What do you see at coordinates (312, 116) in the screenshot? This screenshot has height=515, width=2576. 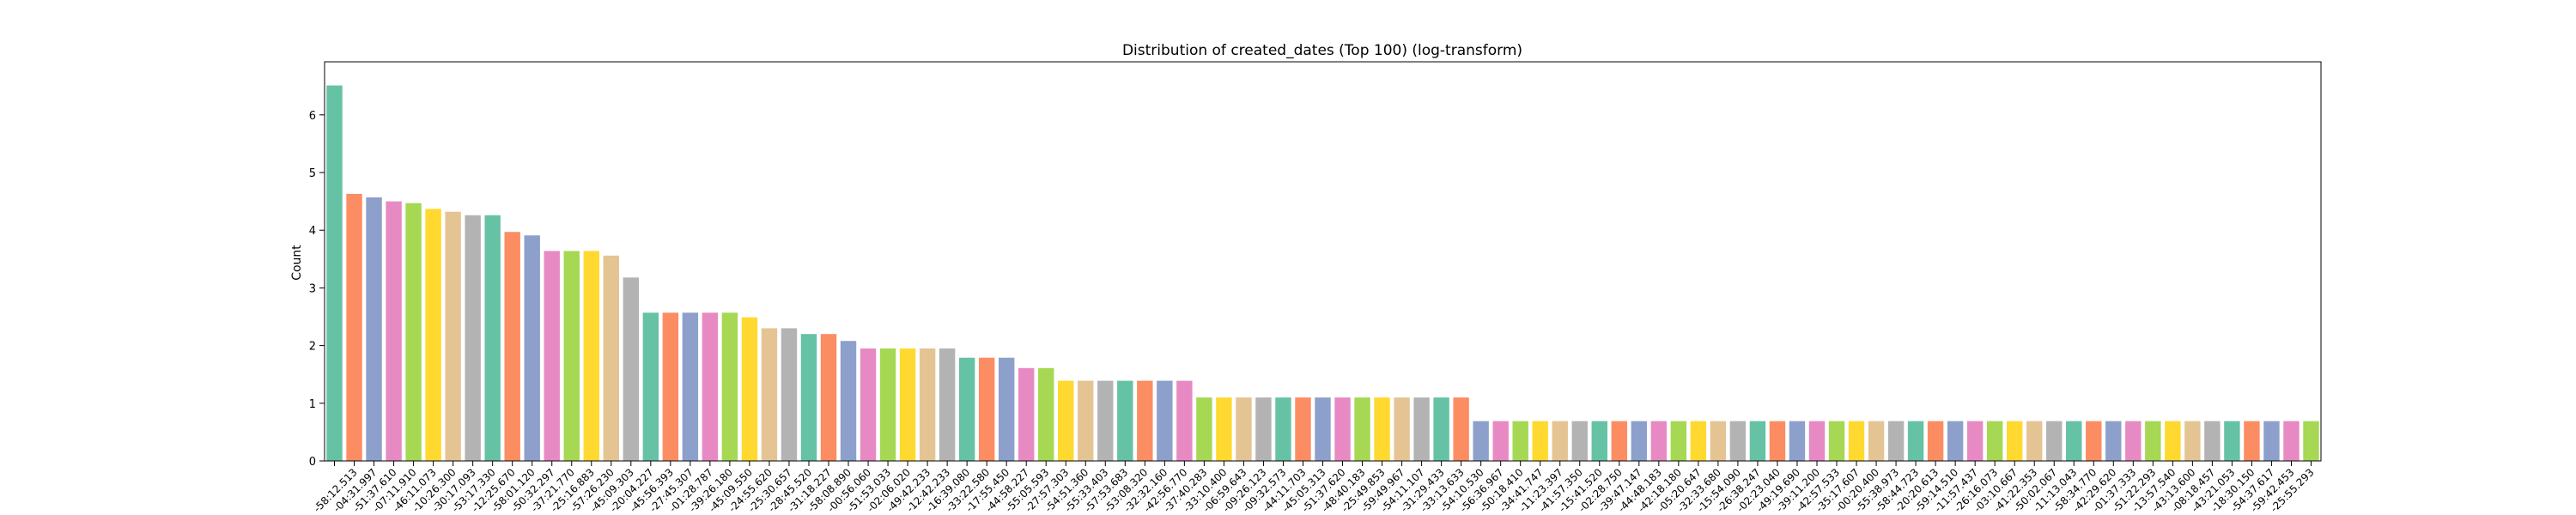 I see `y-tick-label: 6` at bounding box center [312, 116].